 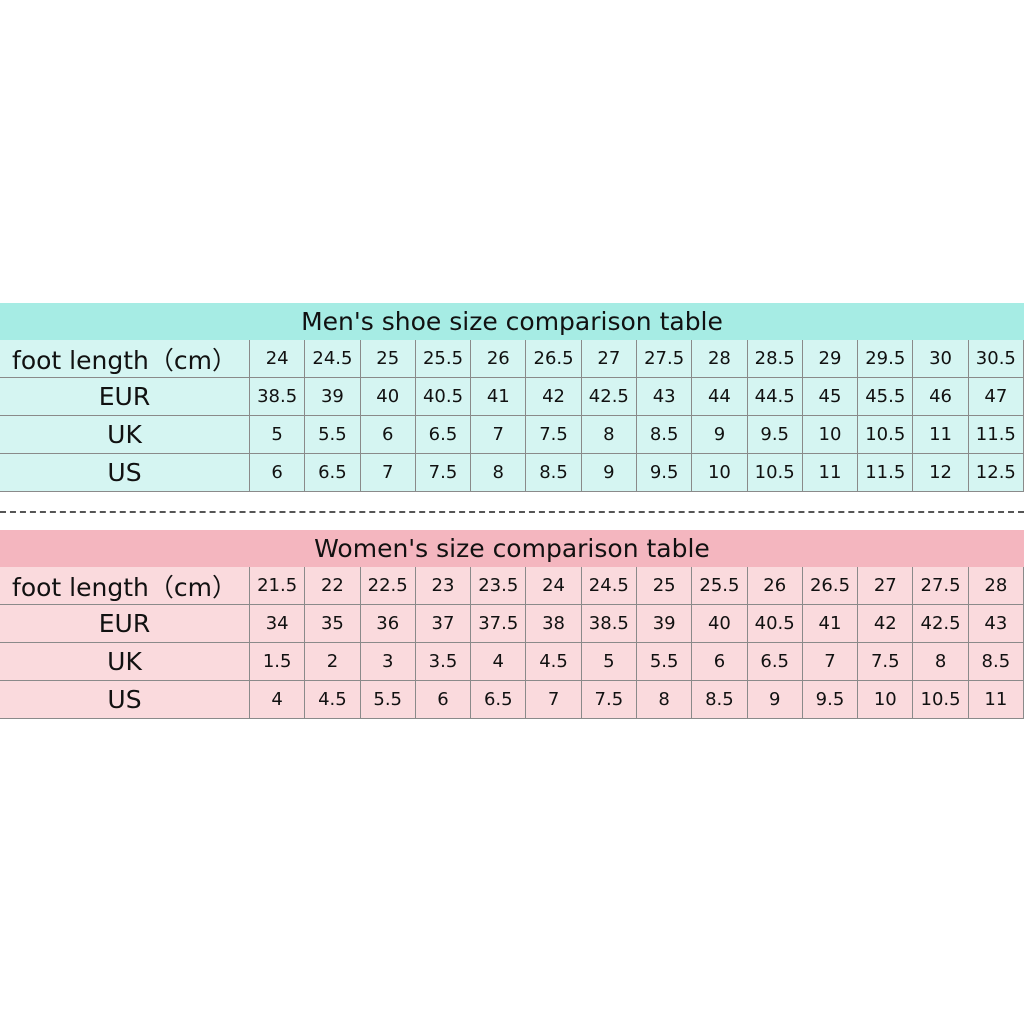 I want to click on size-cell: 44.5, so click(x=775, y=397).